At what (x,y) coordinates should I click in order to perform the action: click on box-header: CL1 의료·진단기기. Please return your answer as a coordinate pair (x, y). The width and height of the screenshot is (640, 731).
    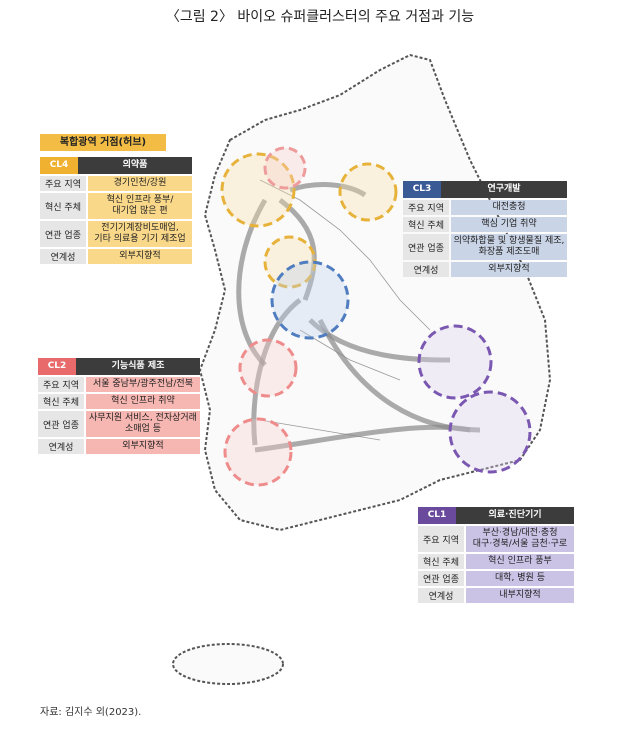
    Looking at the image, I should click on (496, 515).